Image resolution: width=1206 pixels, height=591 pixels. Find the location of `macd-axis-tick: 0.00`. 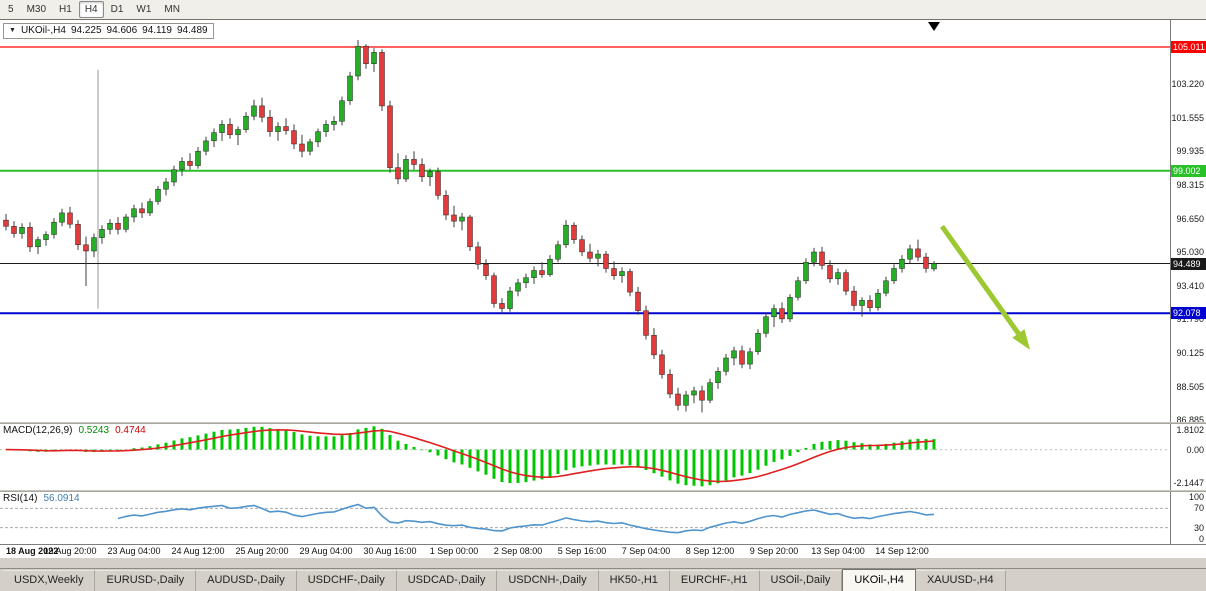

macd-axis-tick: 0.00 is located at coordinates (1195, 450).